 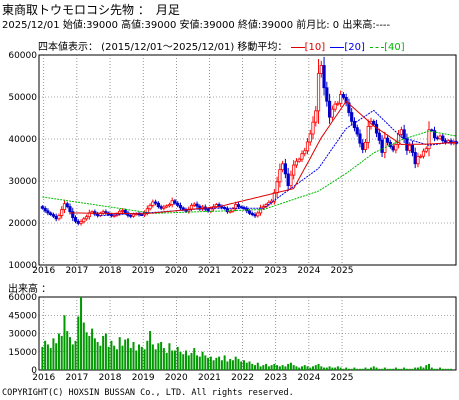 What do you see at coordinates (22, 140) in the screenshot?
I see `price-y-tick-label: 40000` at bounding box center [22, 140].